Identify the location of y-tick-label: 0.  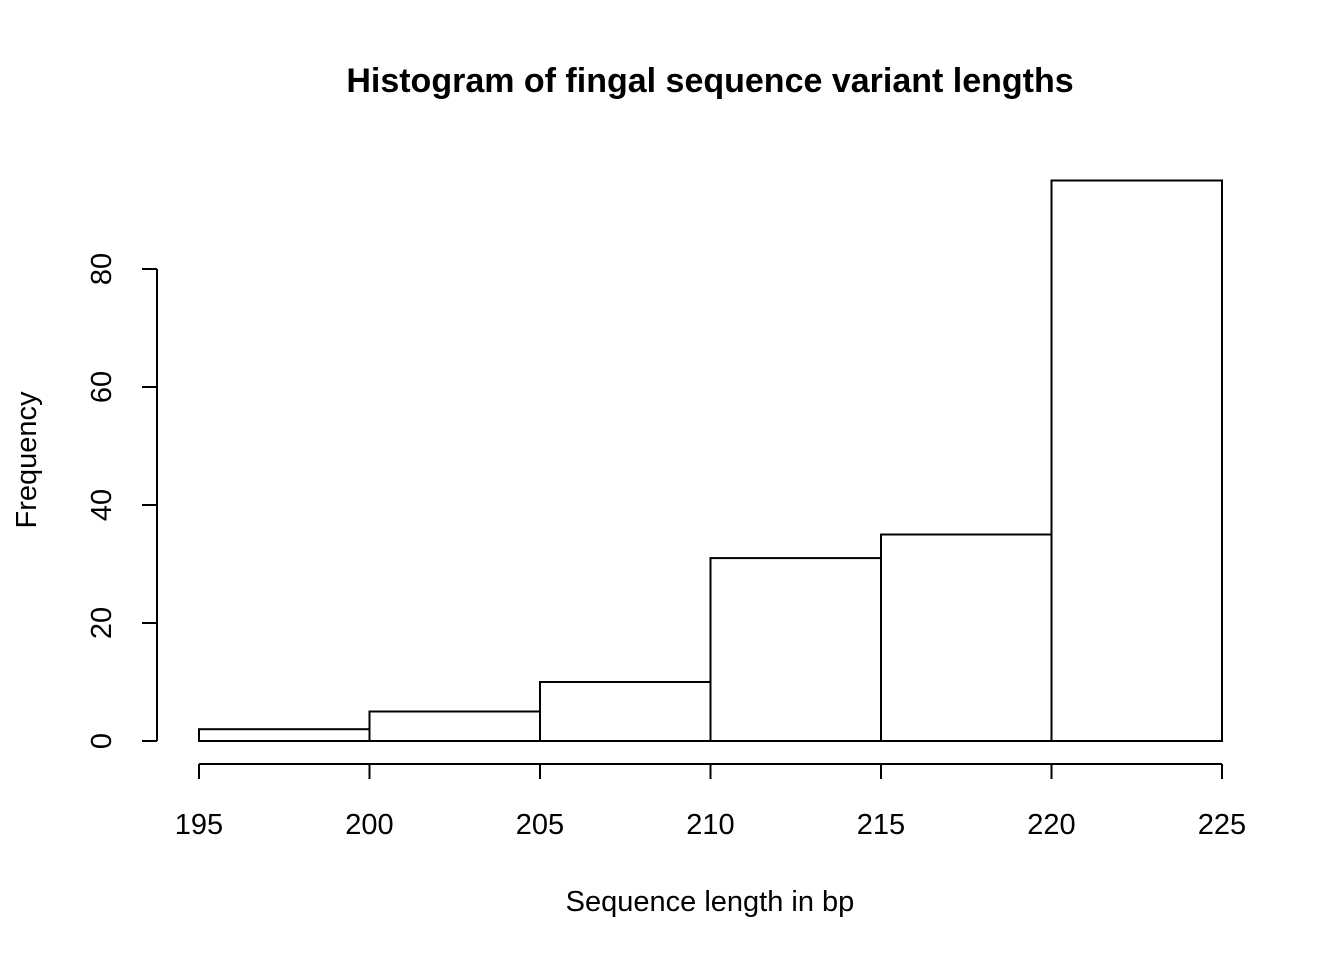
(102, 741).